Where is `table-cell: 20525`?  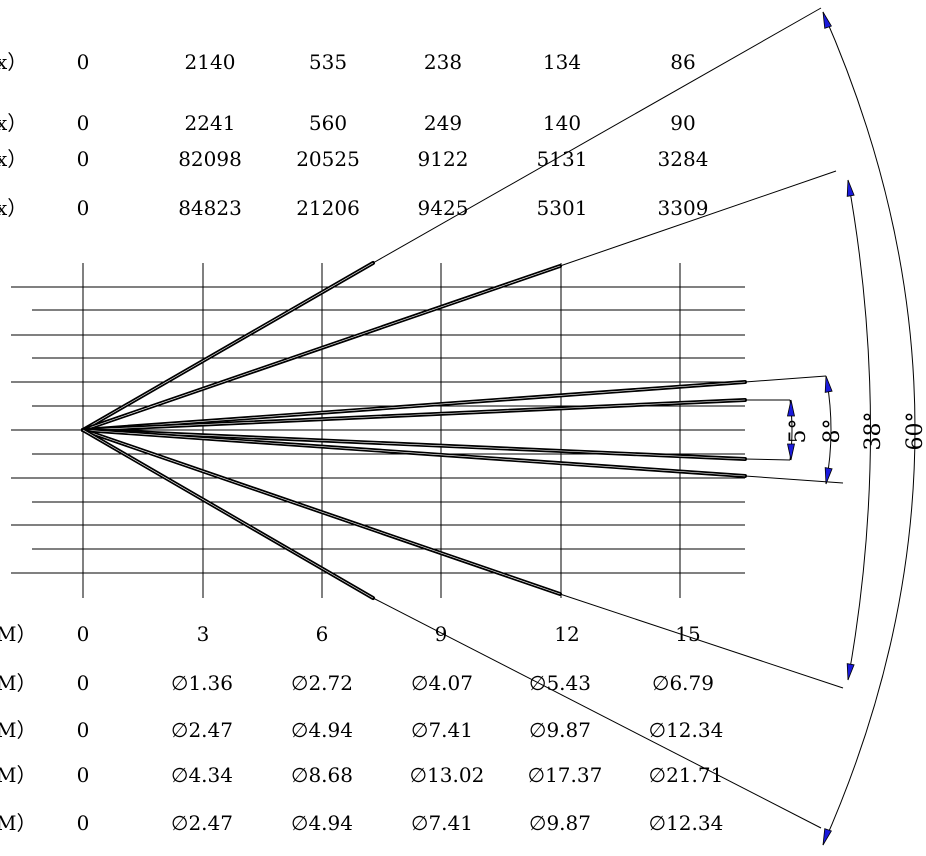
table-cell: 20525 is located at coordinates (328, 159).